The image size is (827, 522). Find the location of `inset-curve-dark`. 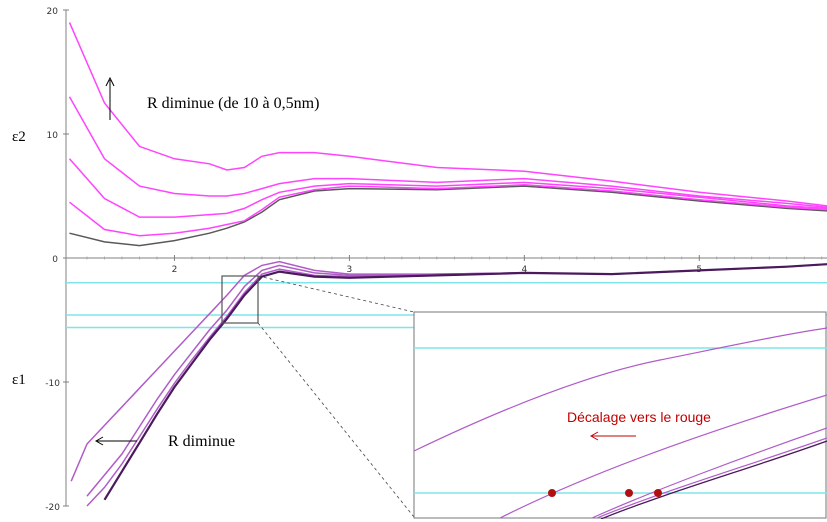

inset-curve-dark is located at coordinates (713, 479).